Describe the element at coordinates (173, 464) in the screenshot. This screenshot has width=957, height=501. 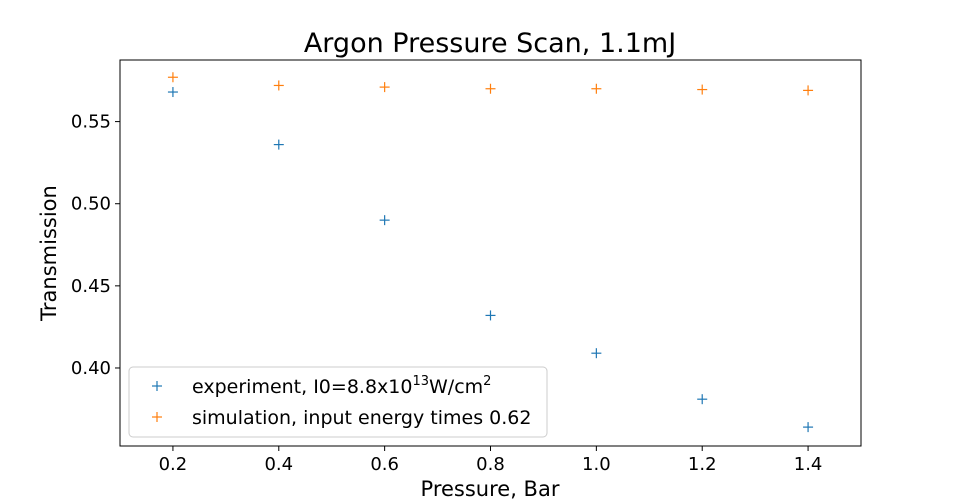
I see `x-tick-label: 0.2` at that location.